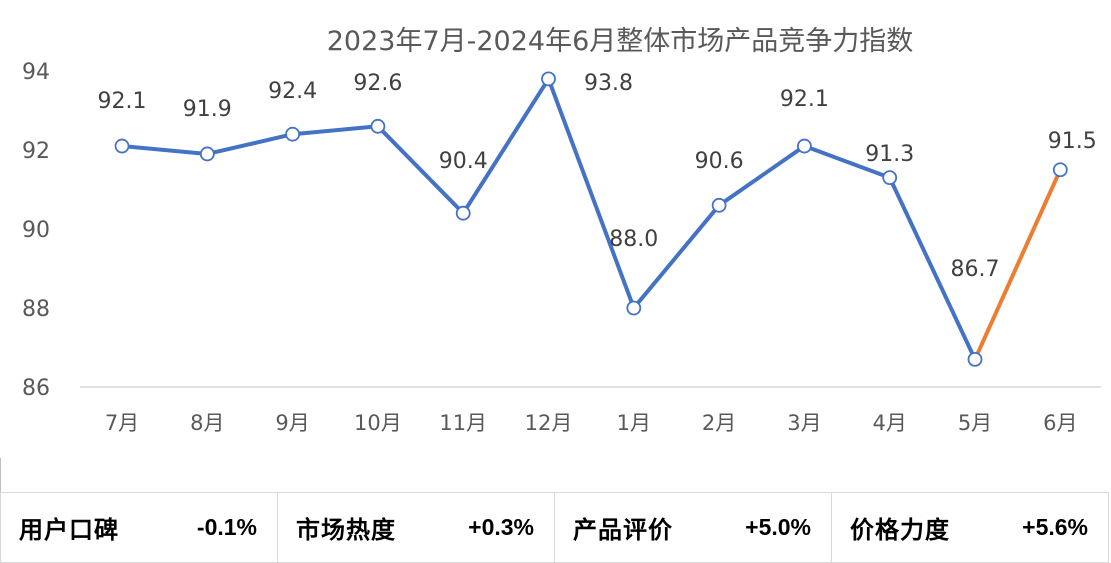 Image resolution: width=1111 pixels, height=563 pixels. What do you see at coordinates (463, 423) in the screenshot?
I see `x-tick-label: 11月` at bounding box center [463, 423].